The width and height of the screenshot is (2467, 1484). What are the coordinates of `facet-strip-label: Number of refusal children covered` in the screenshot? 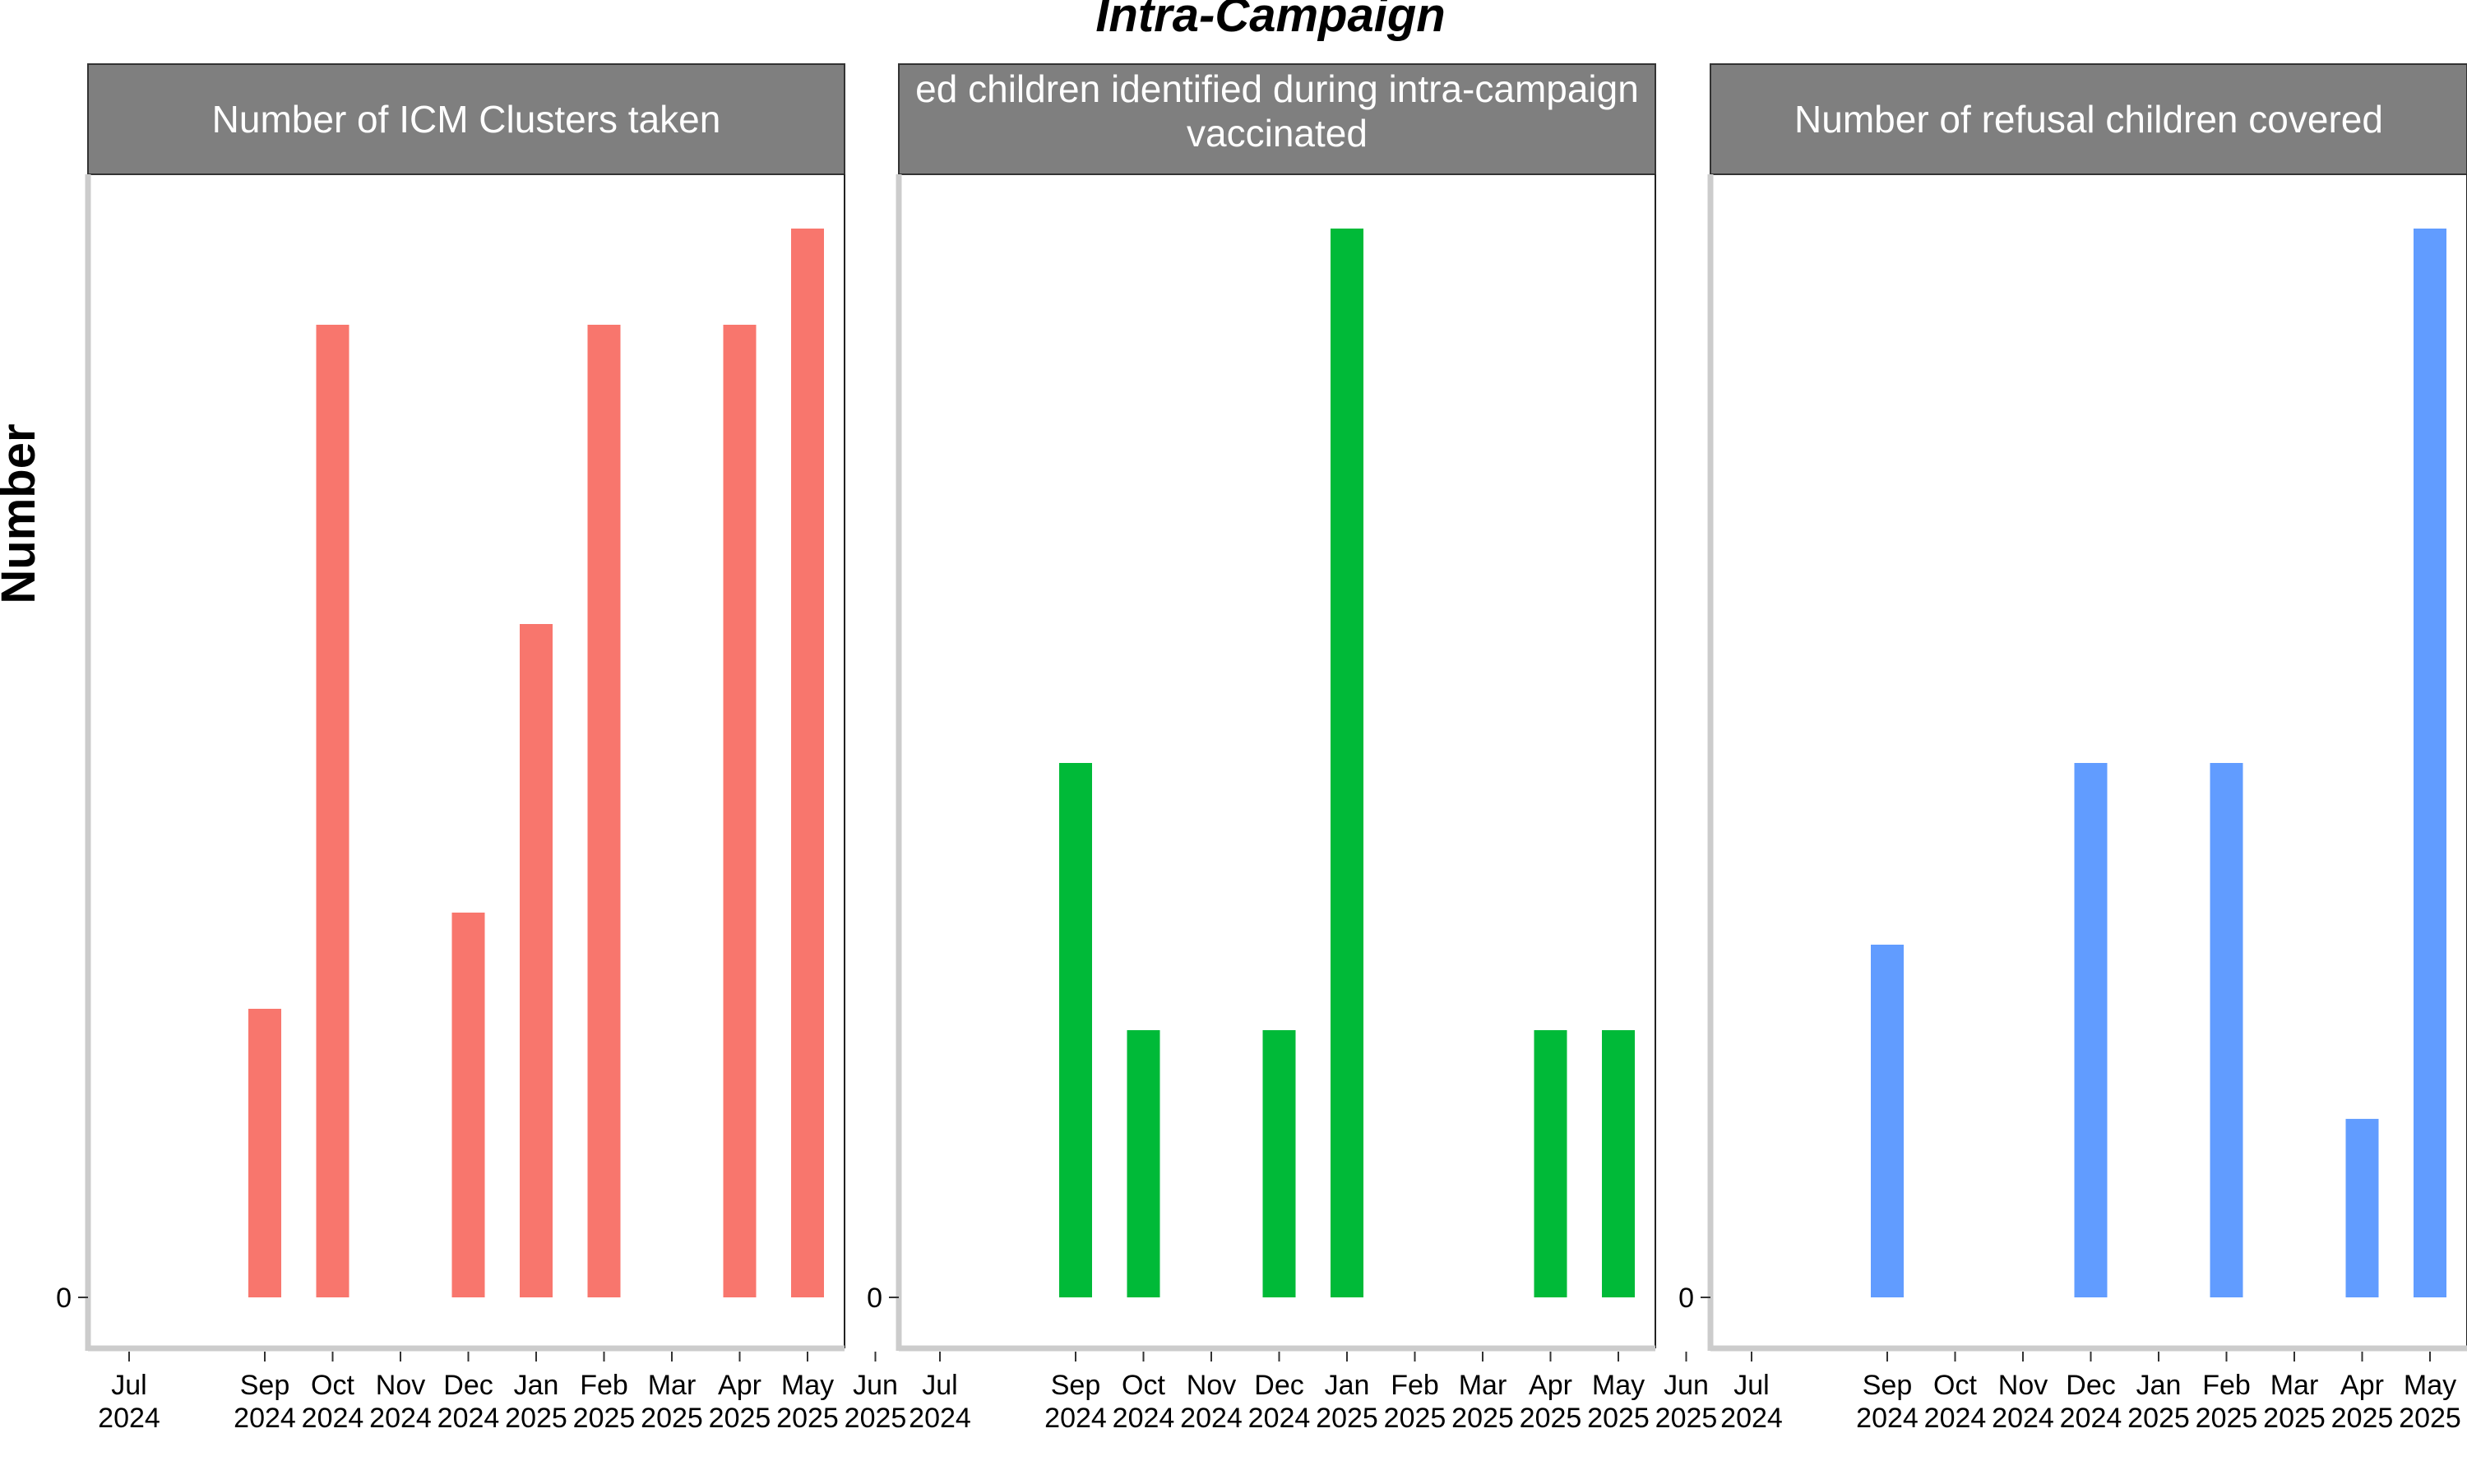 It's located at (2089, 120).